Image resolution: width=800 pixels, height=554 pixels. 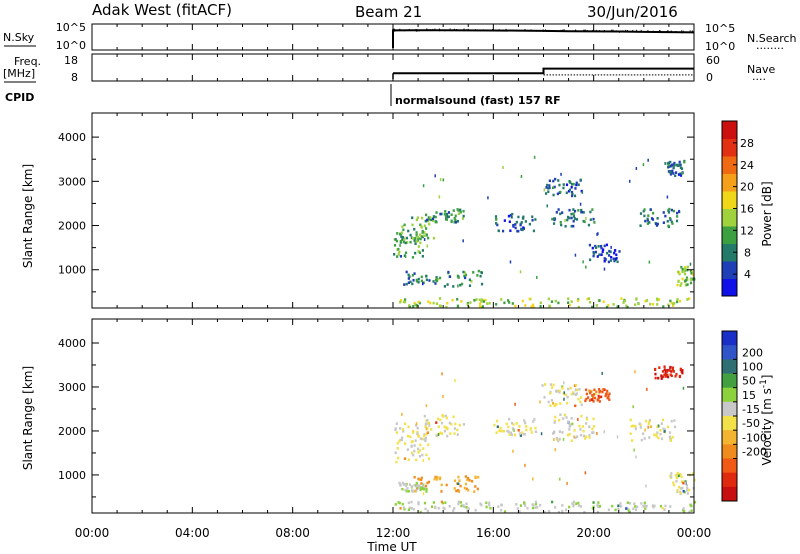 I want to click on power-colorbar-swatch, so click(x=729, y=130).